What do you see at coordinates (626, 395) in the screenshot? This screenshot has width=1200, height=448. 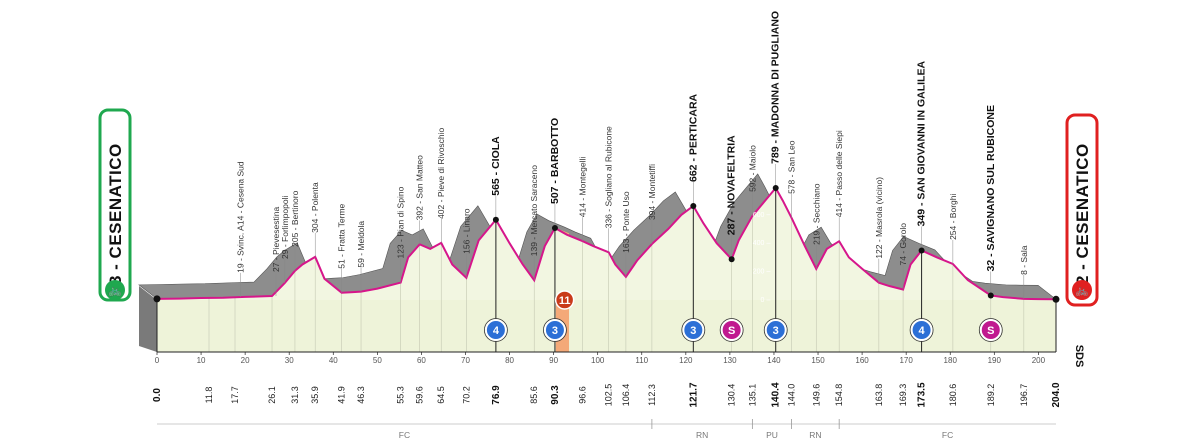 I see `km-label: 106.4` at bounding box center [626, 395].